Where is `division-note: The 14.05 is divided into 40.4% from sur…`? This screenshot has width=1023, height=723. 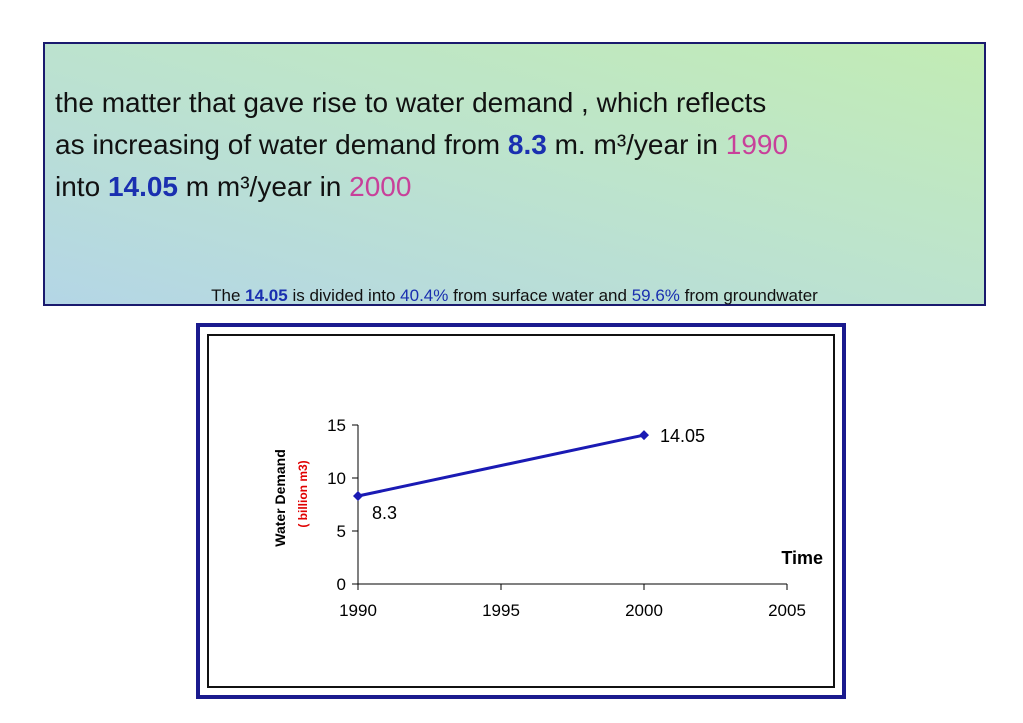 division-note: The 14.05 is divided into 40.4% from sur… is located at coordinates (514, 296).